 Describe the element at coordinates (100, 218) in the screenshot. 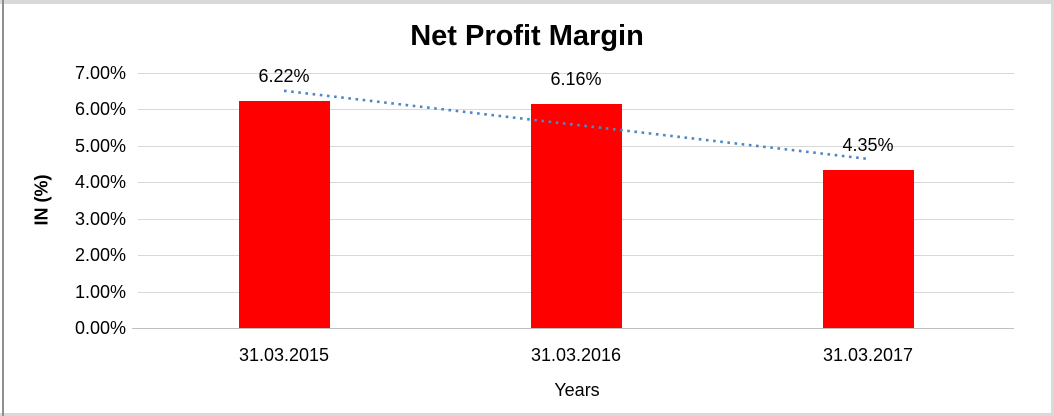

I see `y-tick-label: 3.00%` at that location.